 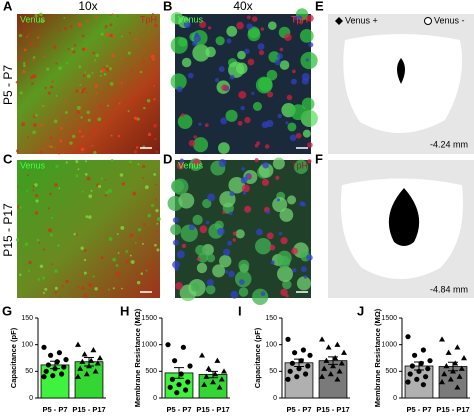 I want to click on y-axis-title: Membrane Resistance (MΩ), so click(x=137, y=357).